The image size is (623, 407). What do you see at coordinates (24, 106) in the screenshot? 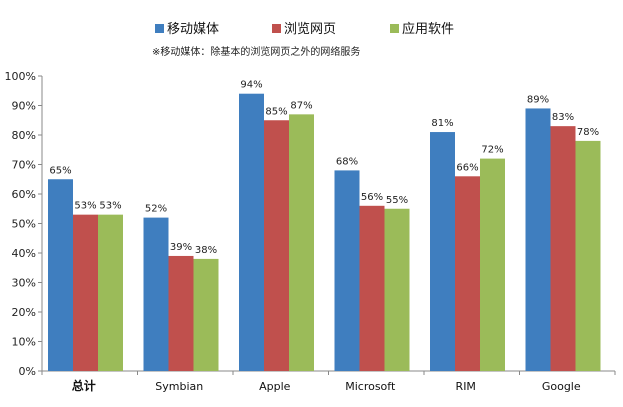
I see `y-tick-label: 90%` at bounding box center [24, 106].